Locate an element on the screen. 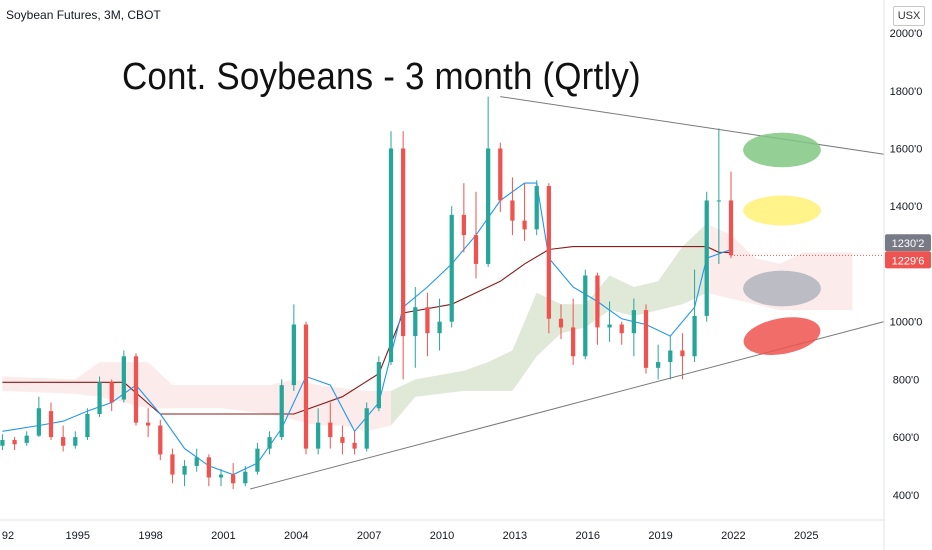  annotation-ellipses is located at coordinates (782, 243).